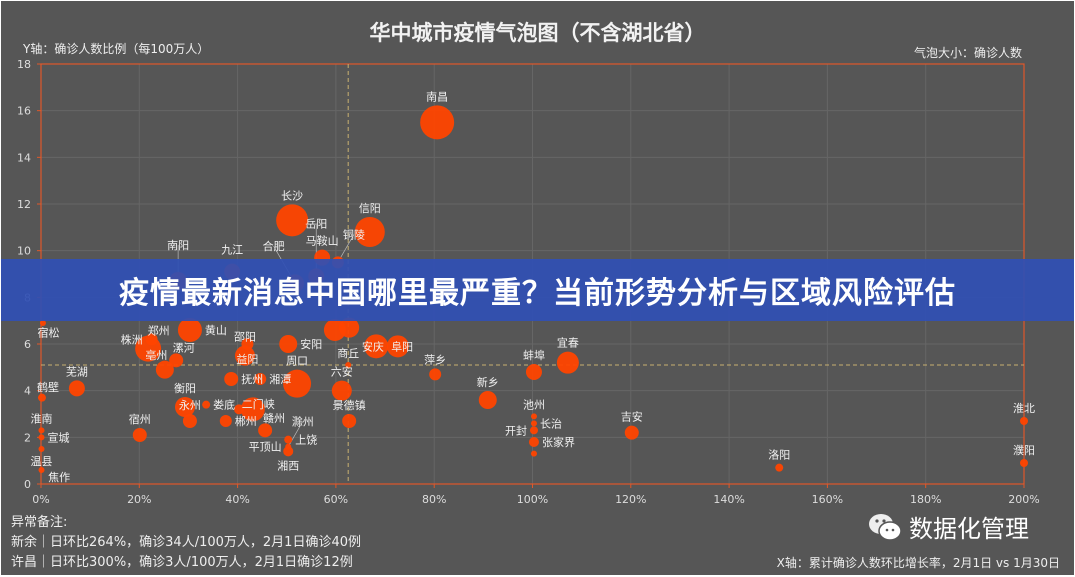 This screenshot has height=577, width=1075. I want to click on bubble-label: 安庆, so click(373, 346).